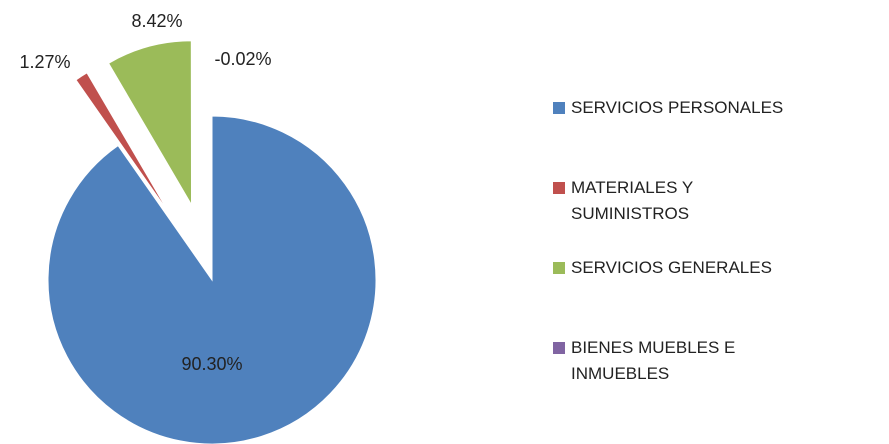 The image size is (889, 444). What do you see at coordinates (44, 62) in the screenshot?
I see `data-label: 1.27%` at bounding box center [44, 62].